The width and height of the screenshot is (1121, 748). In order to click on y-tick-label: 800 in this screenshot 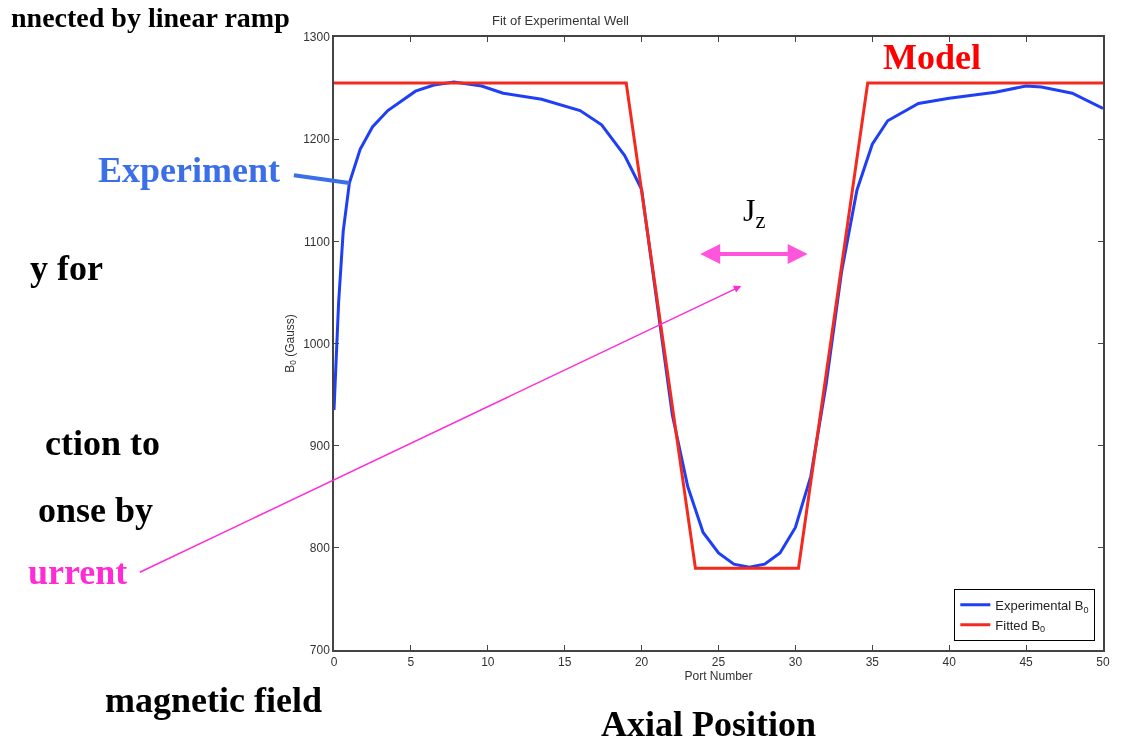, I will do `click(320, 548)`.